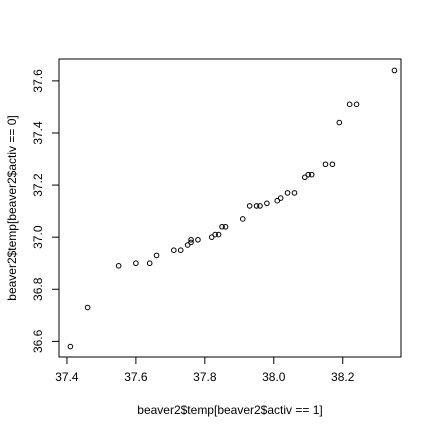 The image size is (432, 432). I want to click on x-tick-label: 37.6, so click(136, 377).